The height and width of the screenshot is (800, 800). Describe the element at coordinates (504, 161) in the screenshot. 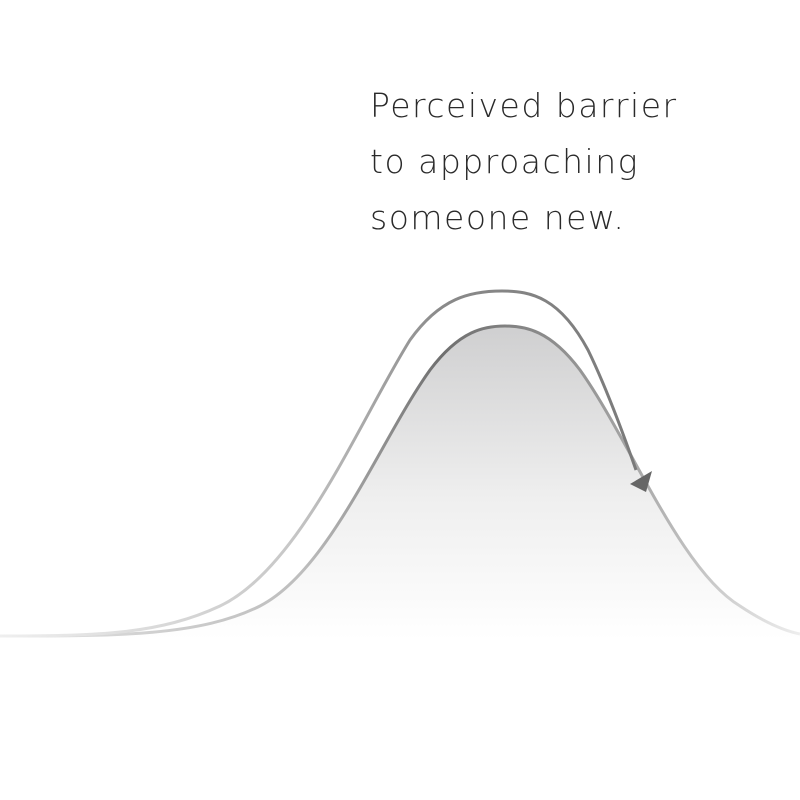

I see `caption-line-2: to approaching` at that location.